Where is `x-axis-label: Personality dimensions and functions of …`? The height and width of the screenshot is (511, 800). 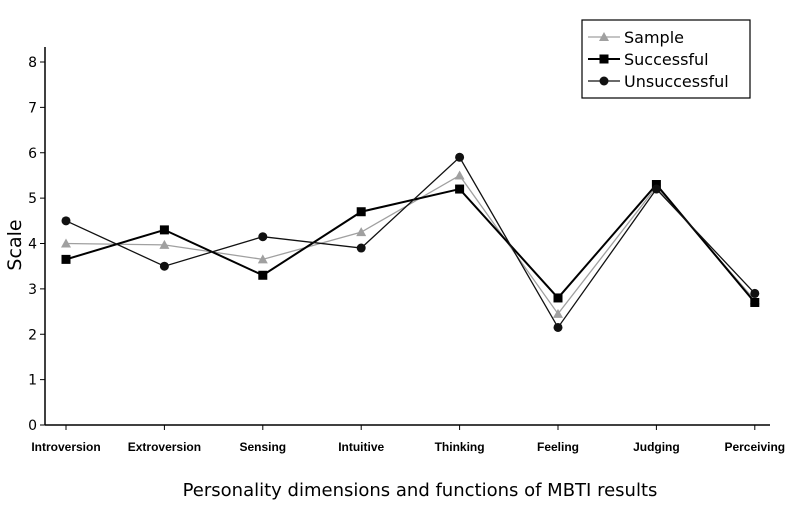 x-axis-label: Personality dimensions and functions of … is located at coordinates (420, 490).